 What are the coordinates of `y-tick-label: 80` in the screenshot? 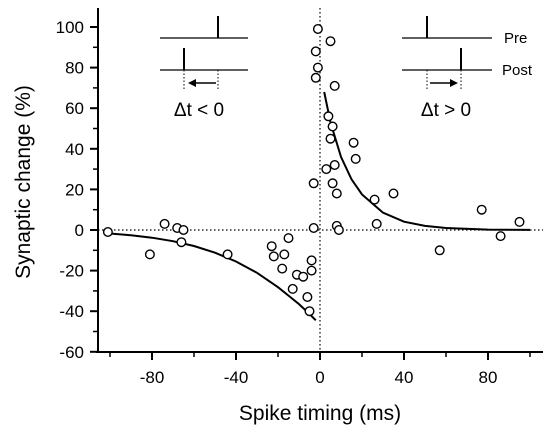 It's located at (74, 68).